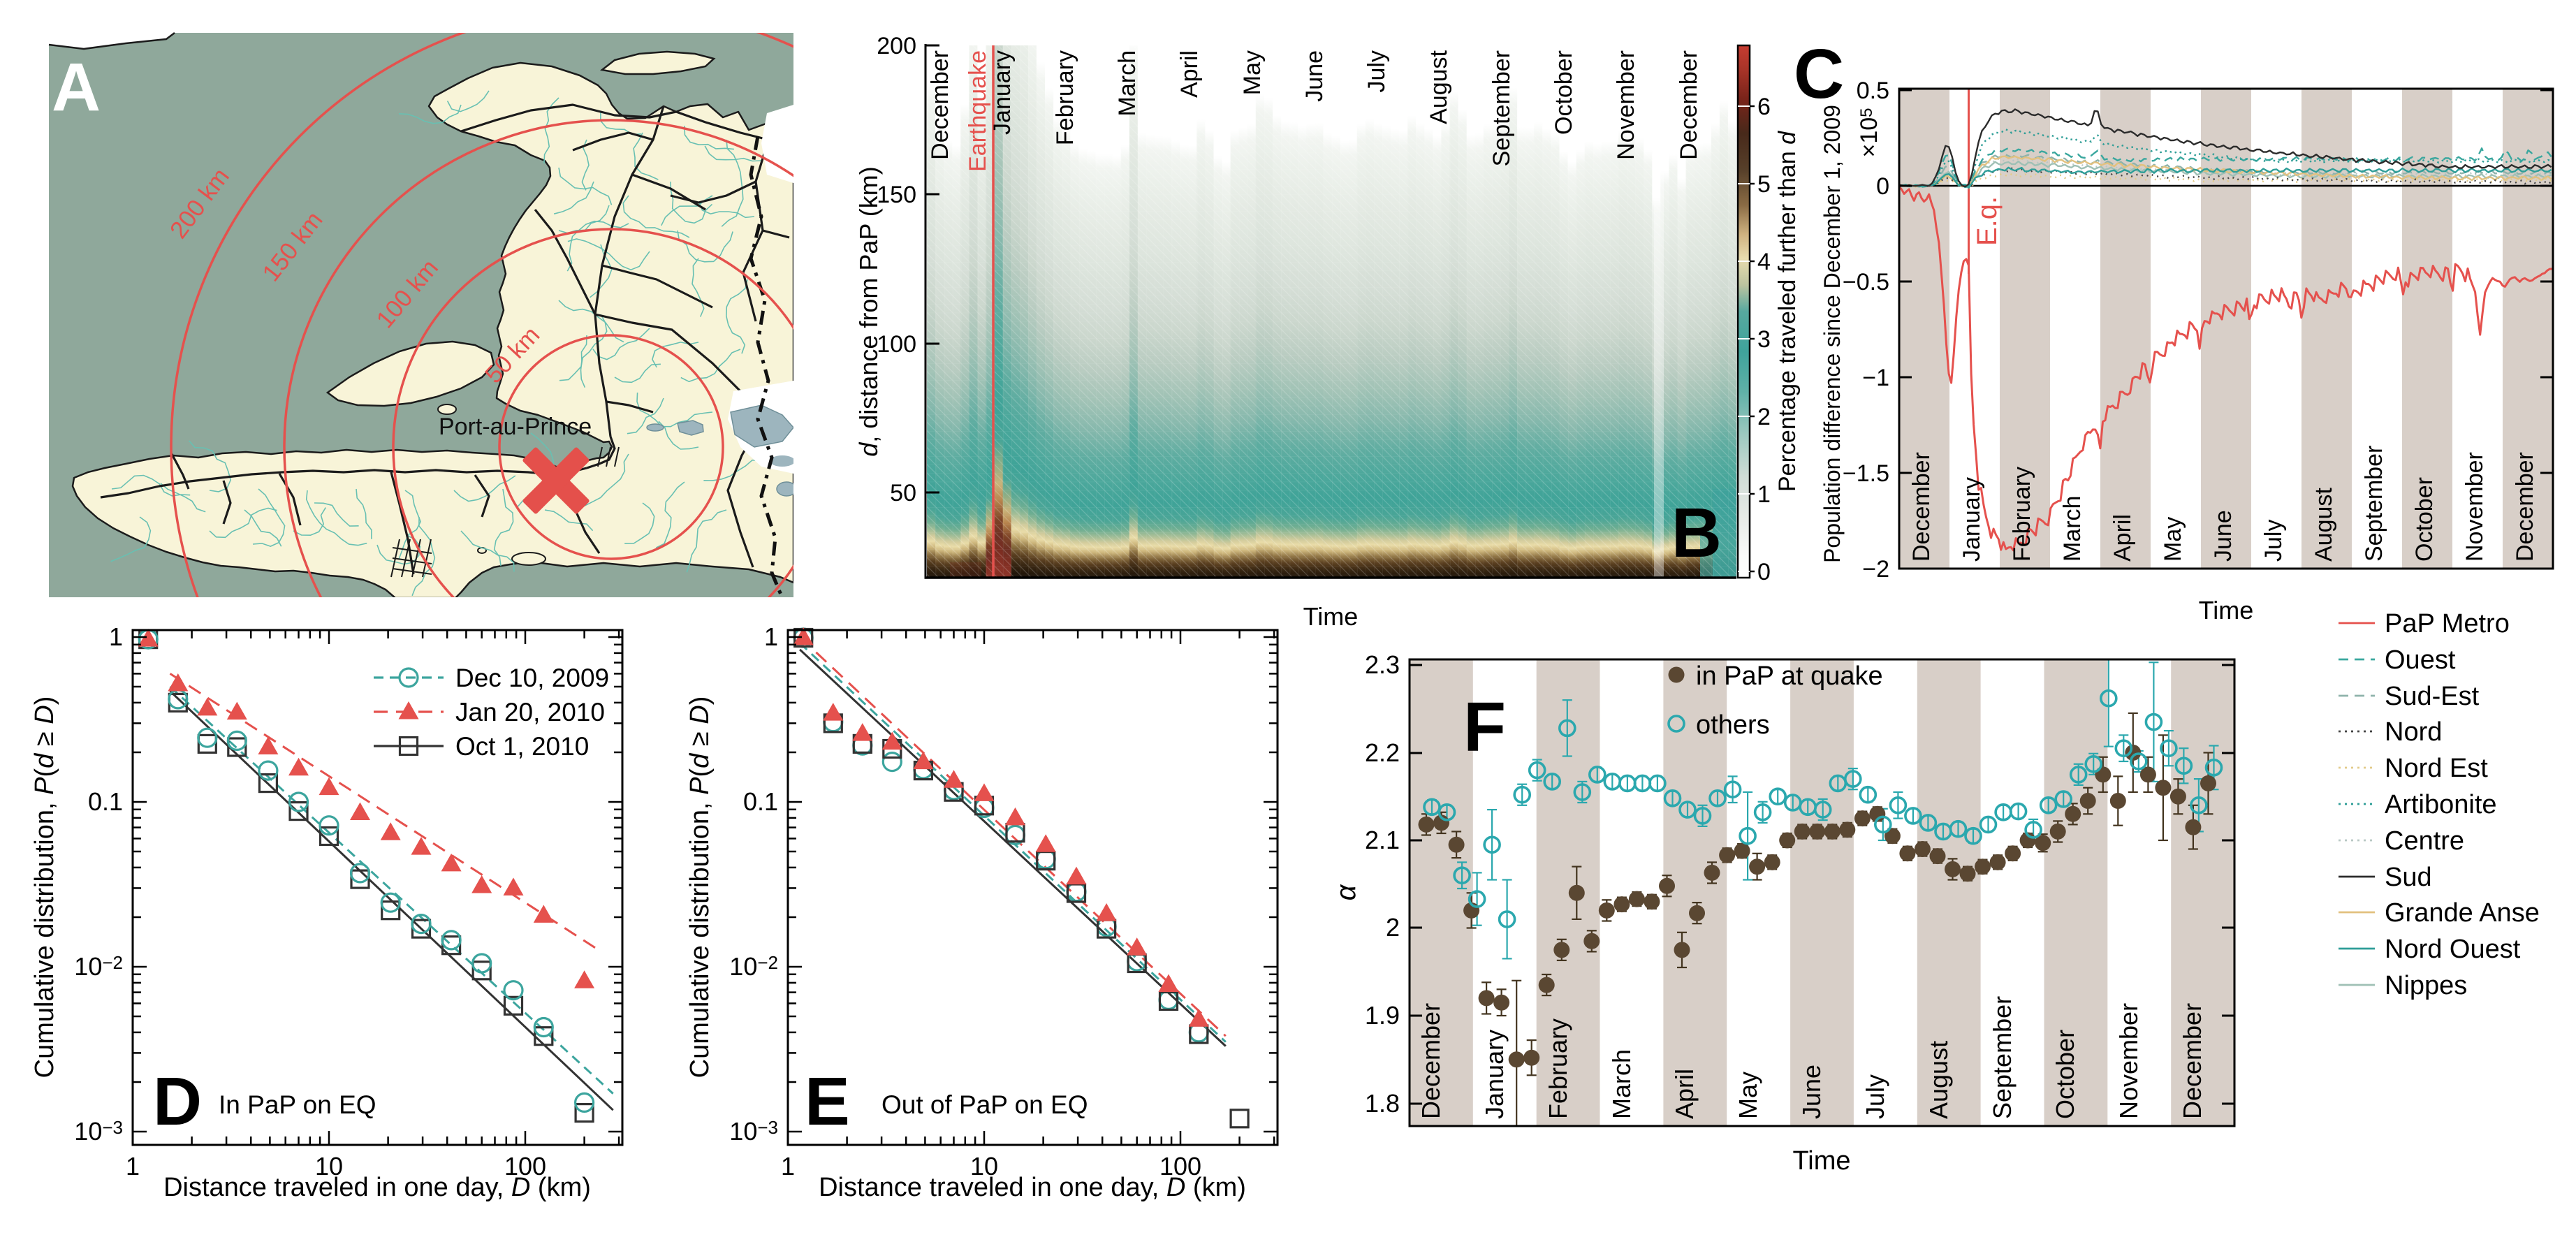 Image resolution: width=2576 pixels, height=1235 pixels. Describe the element at coordinates (1764, 572) in the screenshot. I see `svg-text: 0` at that location.